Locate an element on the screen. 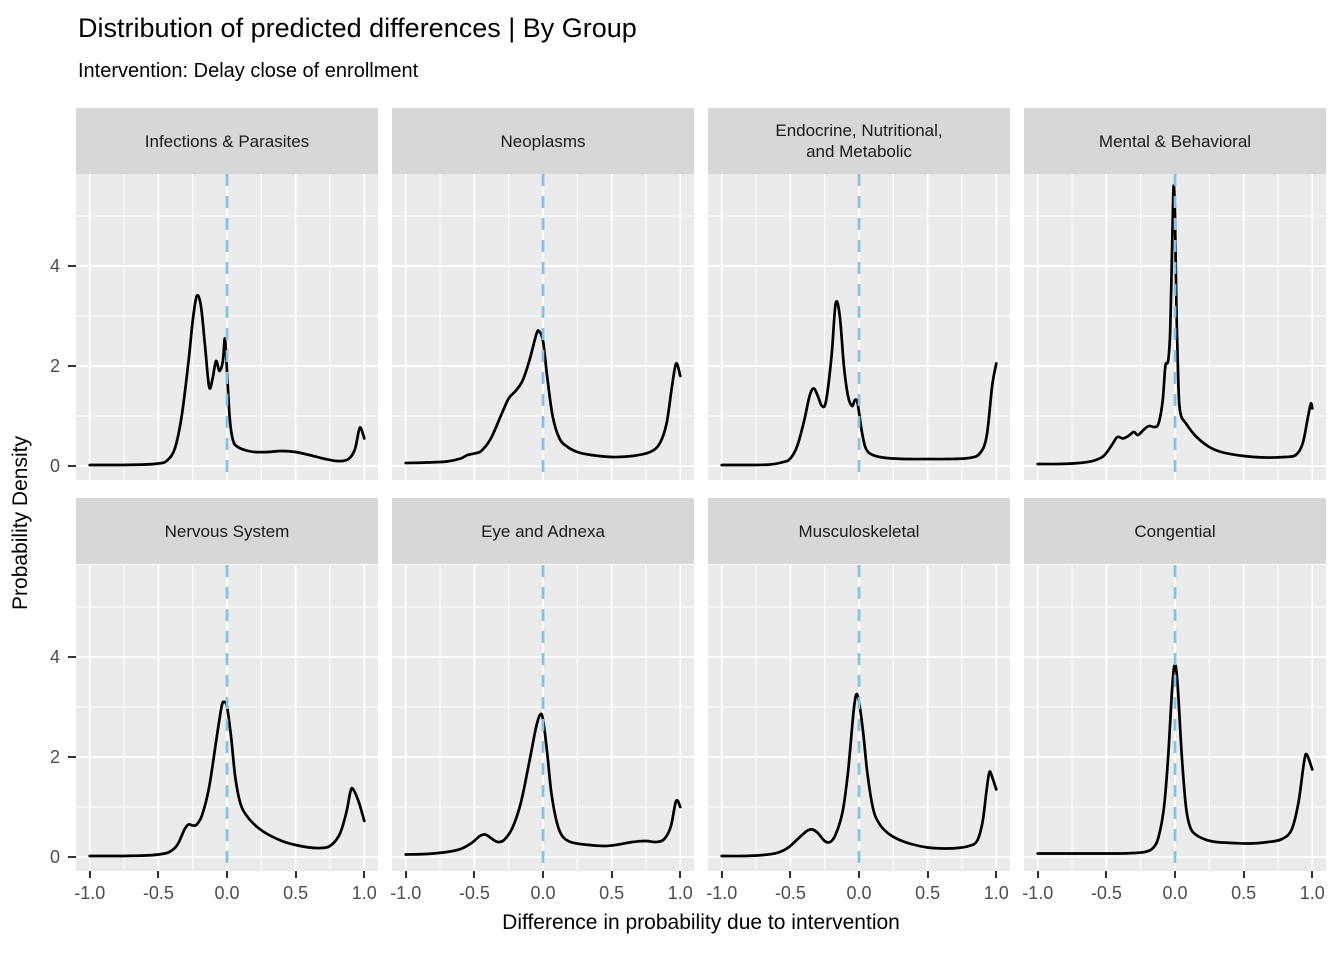 The image size is (1344, 960). facet-strip-nervous-system: Nervous System is located at coordinates (227, 531).